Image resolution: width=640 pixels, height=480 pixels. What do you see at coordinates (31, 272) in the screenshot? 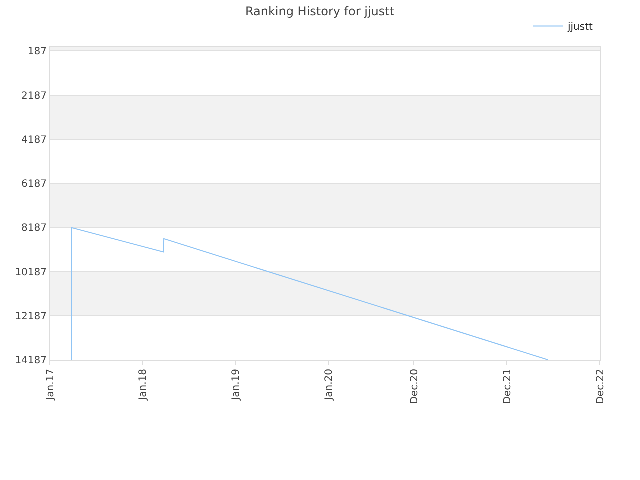
I see `y-tick-label: 10187` at bounding box center [31, 272].